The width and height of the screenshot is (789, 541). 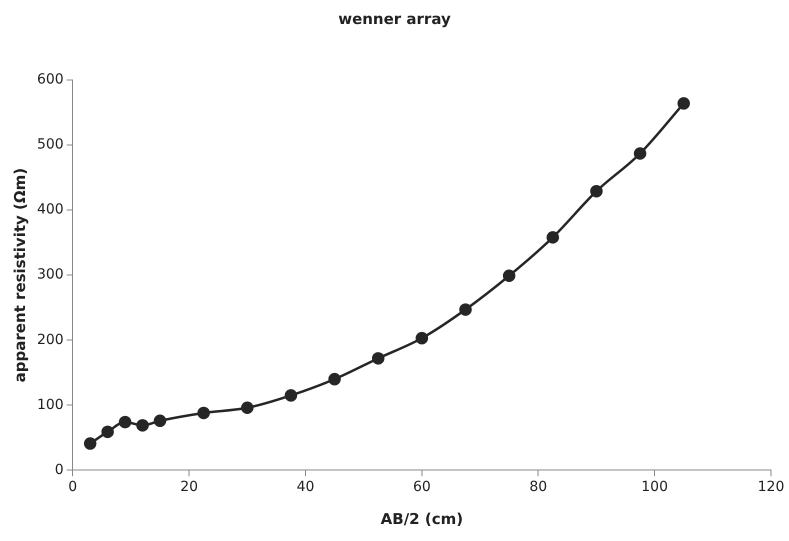 I want to click on x-tick-label: 60, so click(x=421, y=487).